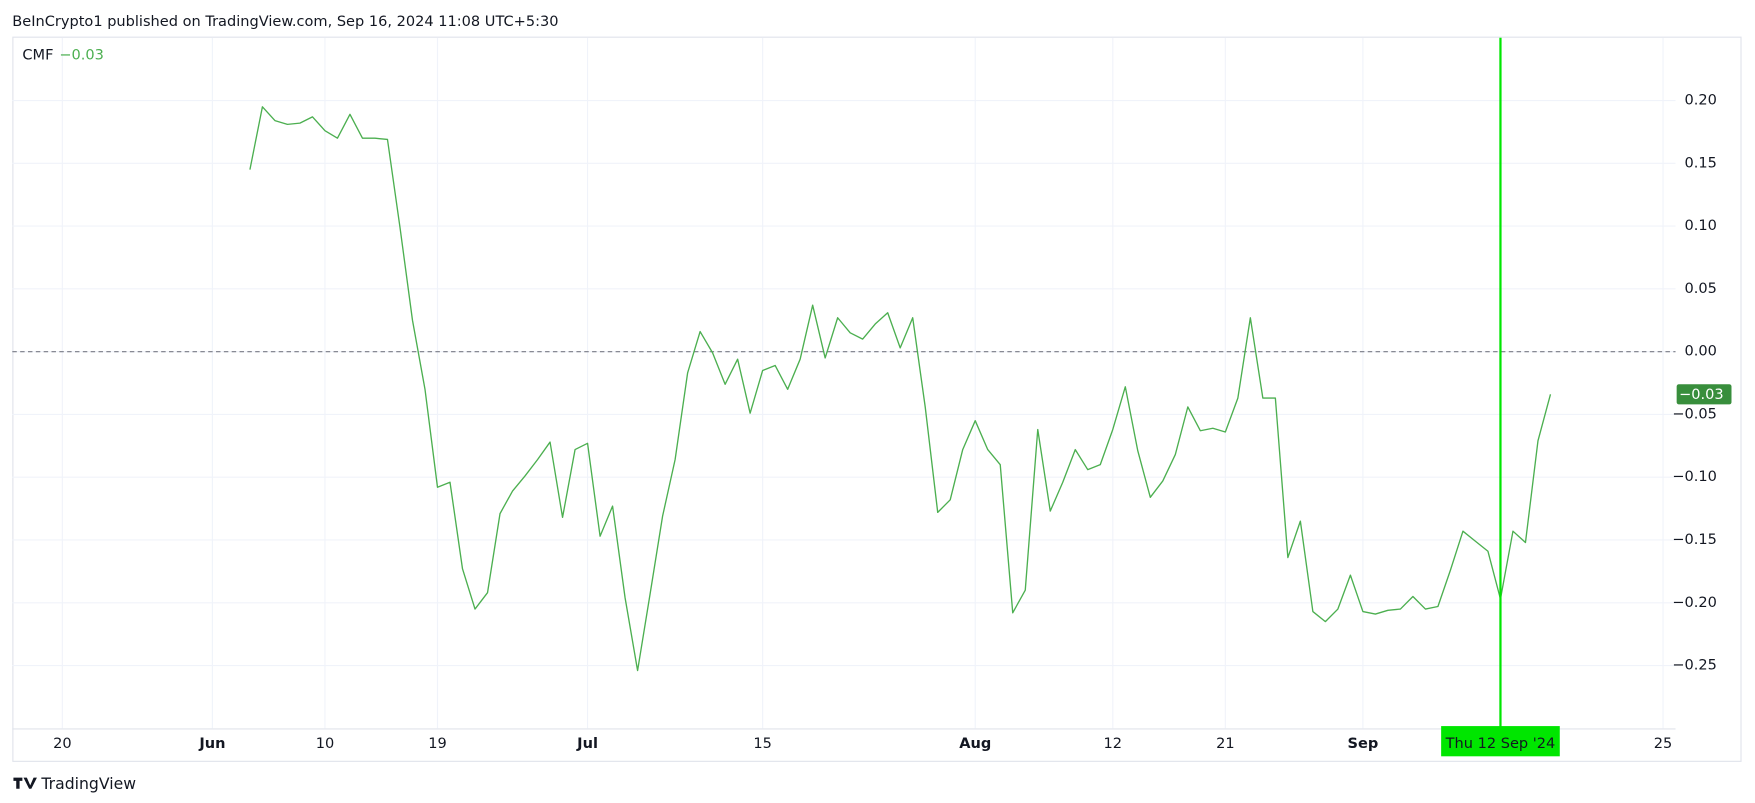 This screenshot has width=1755, height=803. I want to click on brand-name: TradingView, so click(88, 783).